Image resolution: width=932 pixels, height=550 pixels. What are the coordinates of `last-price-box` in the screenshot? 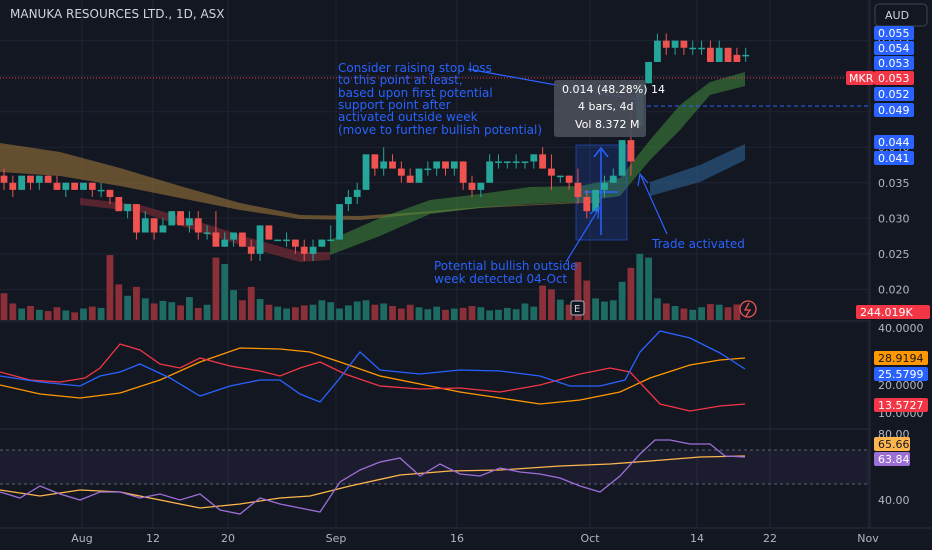 It's located at (894, 78).